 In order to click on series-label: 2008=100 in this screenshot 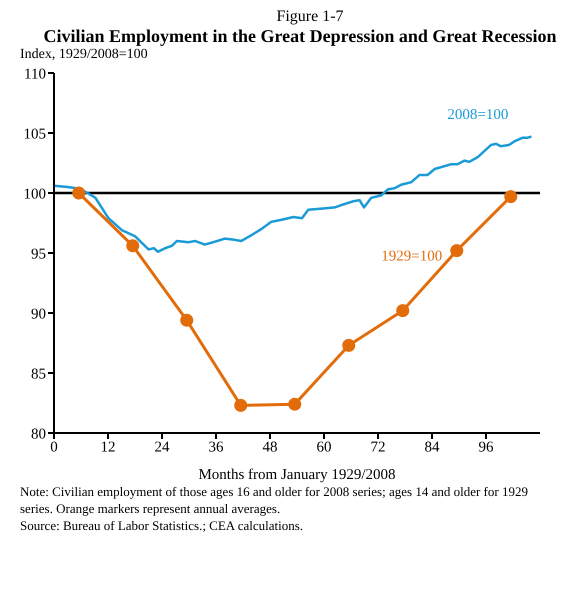, I will do `click(477, 115)`.